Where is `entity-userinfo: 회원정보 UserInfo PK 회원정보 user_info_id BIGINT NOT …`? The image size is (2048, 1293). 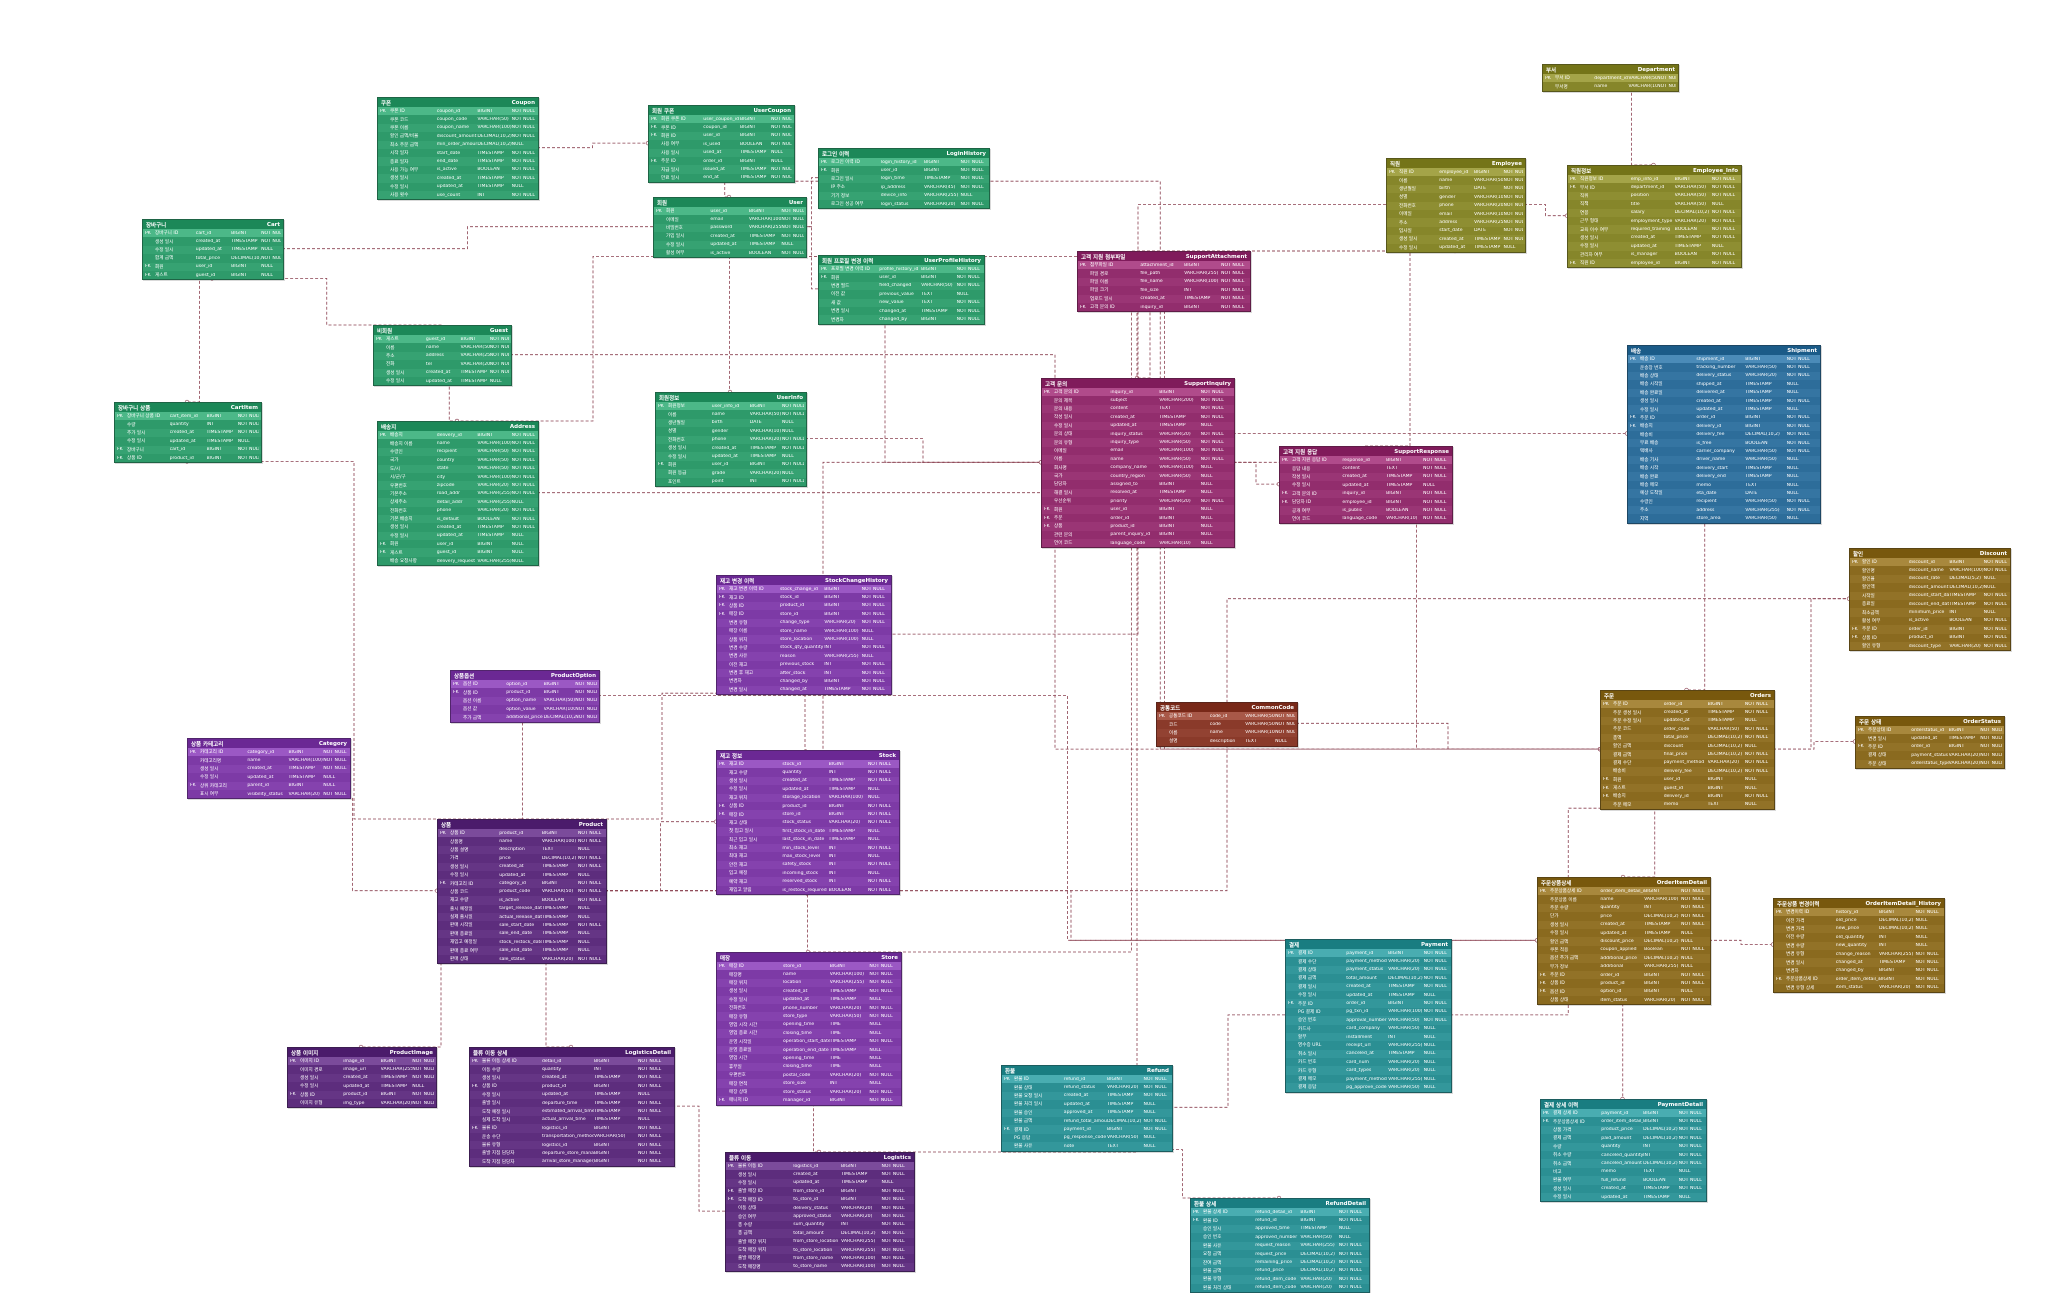 entity-userinfo: 회원정보 UserInfo PK 회원정보 user_info_id BIGINT NOT … is located at coordinates (731, 439).